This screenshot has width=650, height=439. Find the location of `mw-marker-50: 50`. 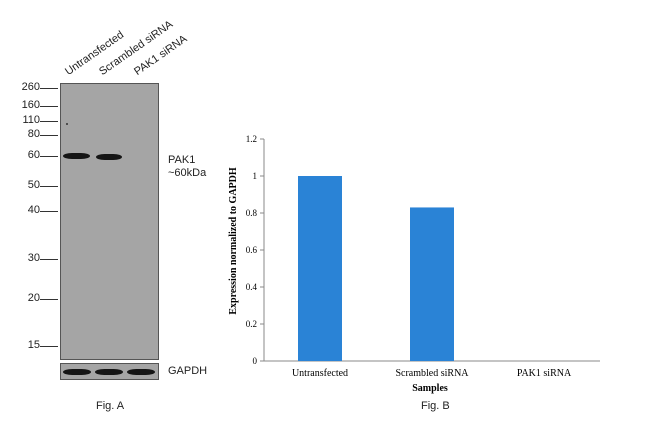

mw-marker-50: 50 is located at coordinates (33, 185).